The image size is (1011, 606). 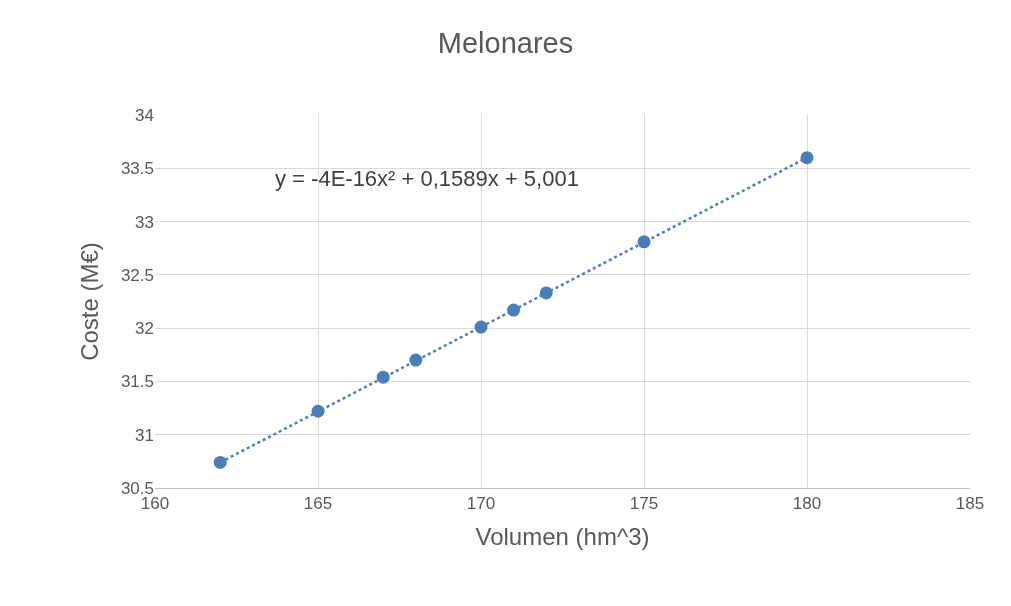 I want to click on y-tick-label: 34, so click(x=144, y=115).